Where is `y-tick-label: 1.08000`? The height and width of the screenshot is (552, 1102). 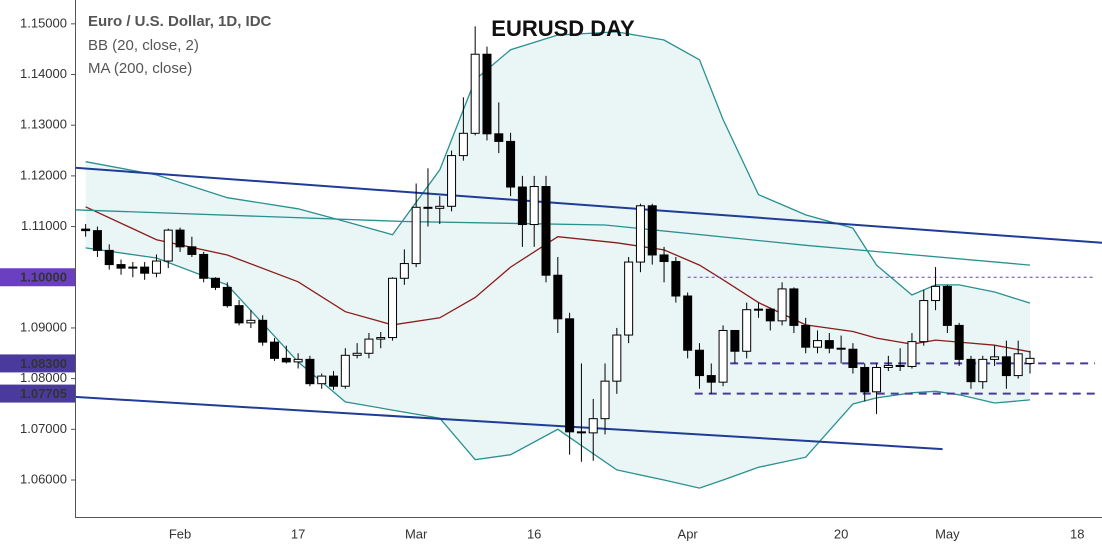
y-tick-label: 1.08000 is located at coordinates (43, 377).